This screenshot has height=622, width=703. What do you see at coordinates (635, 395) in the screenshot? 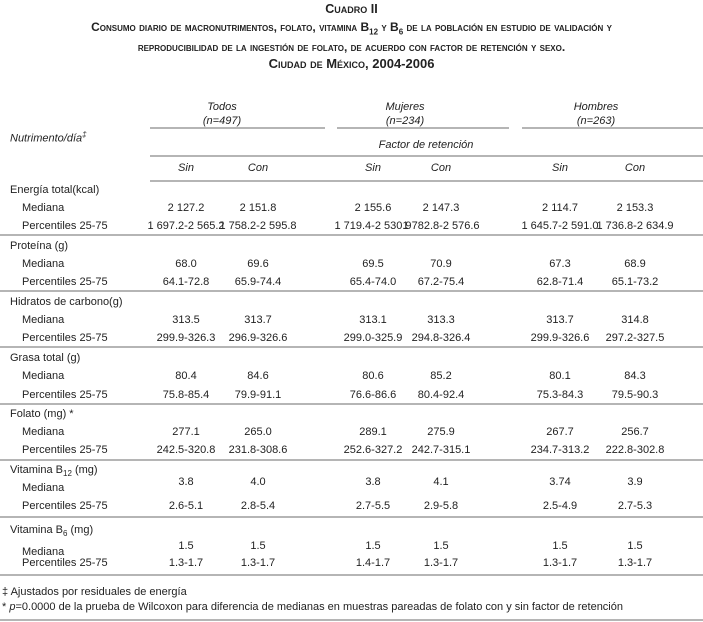
I see `percentiles-value: 79.5-90.3` at bounding box center [635, 395].